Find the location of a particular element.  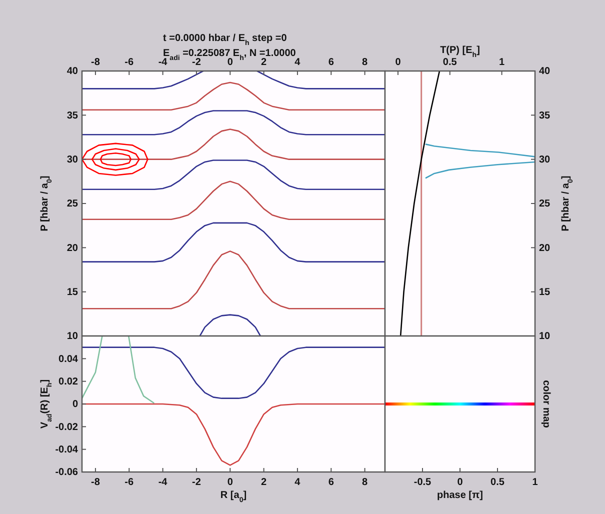

y-tick-label: -0.02 is located at coordinates (66, 427).